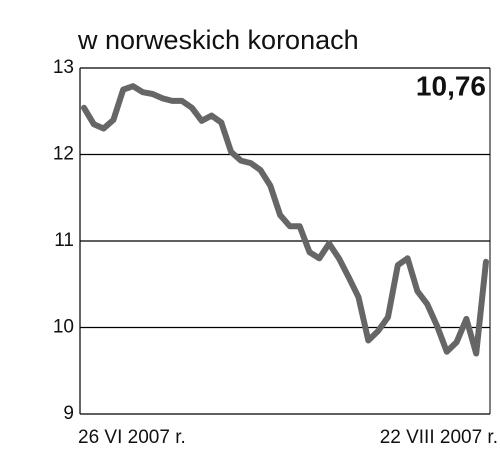 This screenshot has width=500, height=464. I want to click on y-tick-label: 11, so click(64, 240).